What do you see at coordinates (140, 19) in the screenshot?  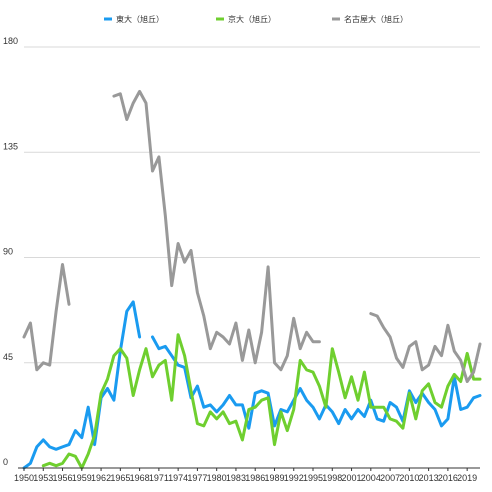 I see `legend-label-0: 東大（旭丘）` at bounding box center [140, 19].